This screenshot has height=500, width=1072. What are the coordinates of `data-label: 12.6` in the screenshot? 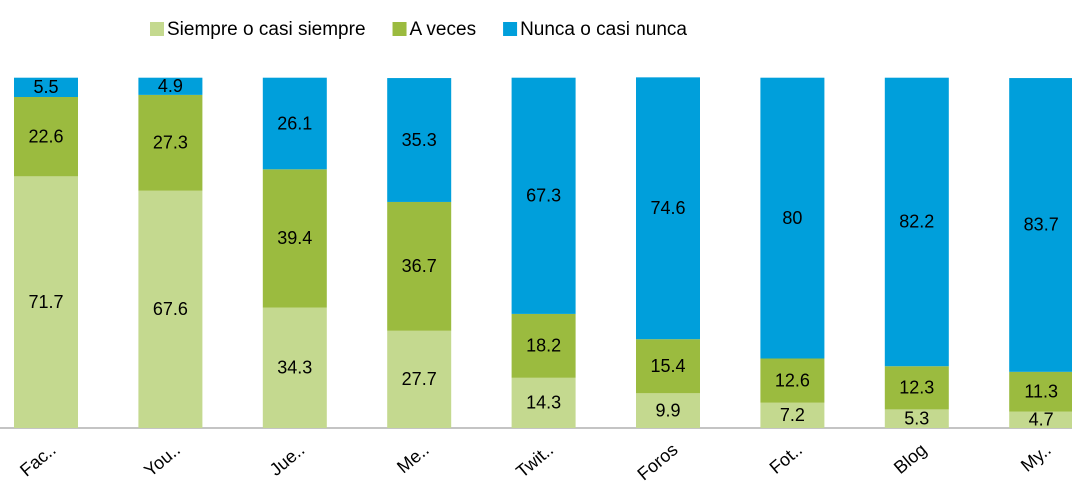 It's located at (792, 380).